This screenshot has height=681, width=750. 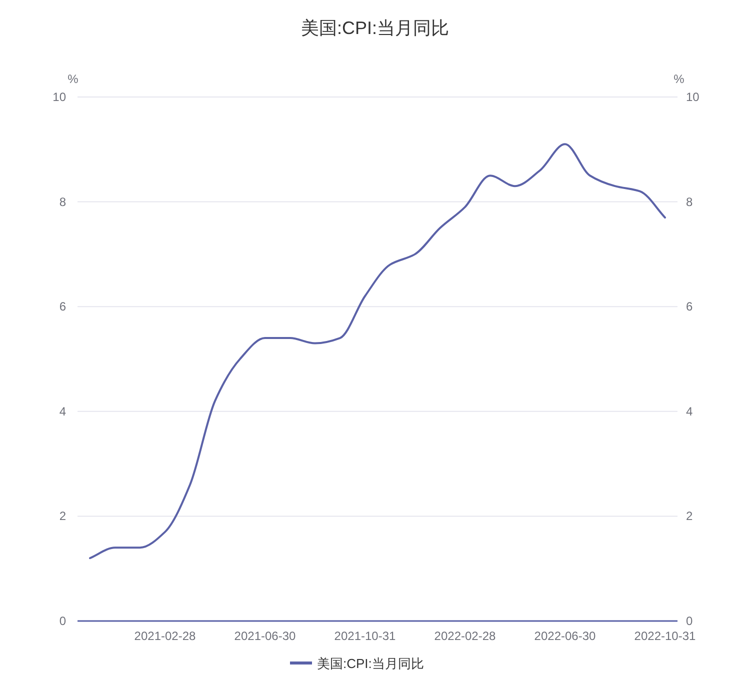 I want to click on y2-tick-label: 0, so click(x=689, y=621).